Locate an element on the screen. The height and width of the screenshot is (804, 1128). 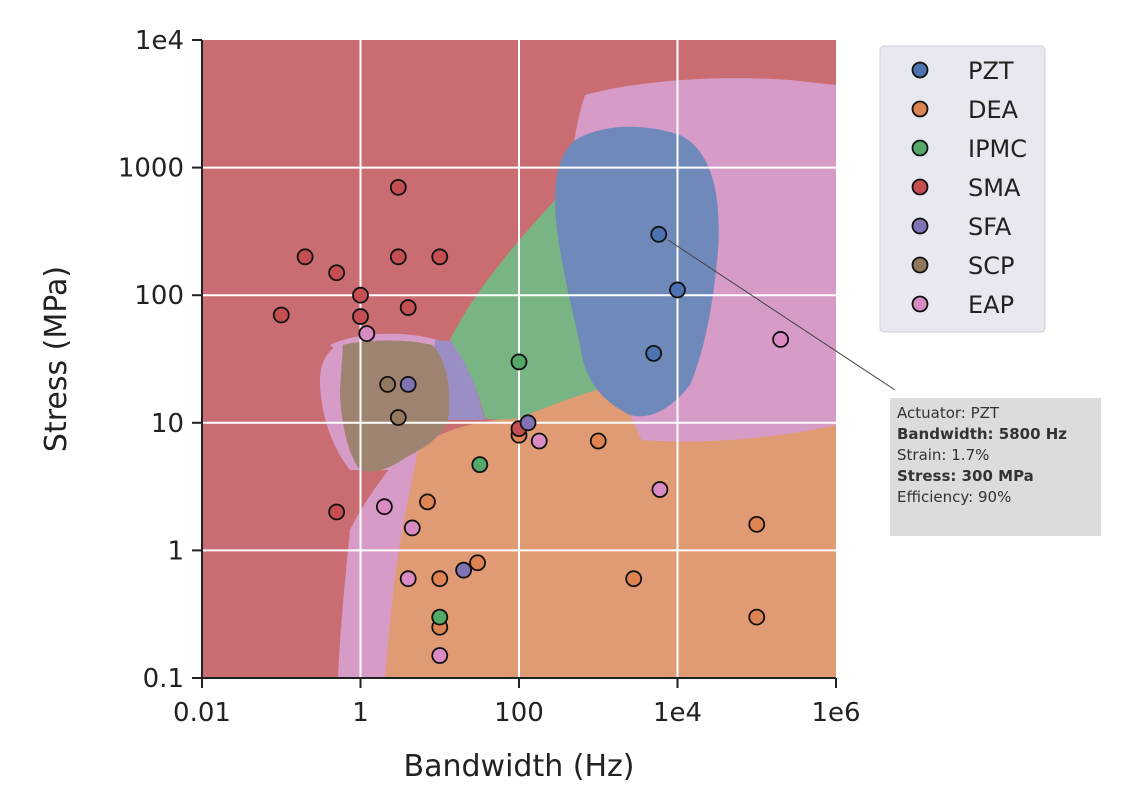
tooltip-efficiency: Efficiency: 90% is located at coordinates (954, 497).